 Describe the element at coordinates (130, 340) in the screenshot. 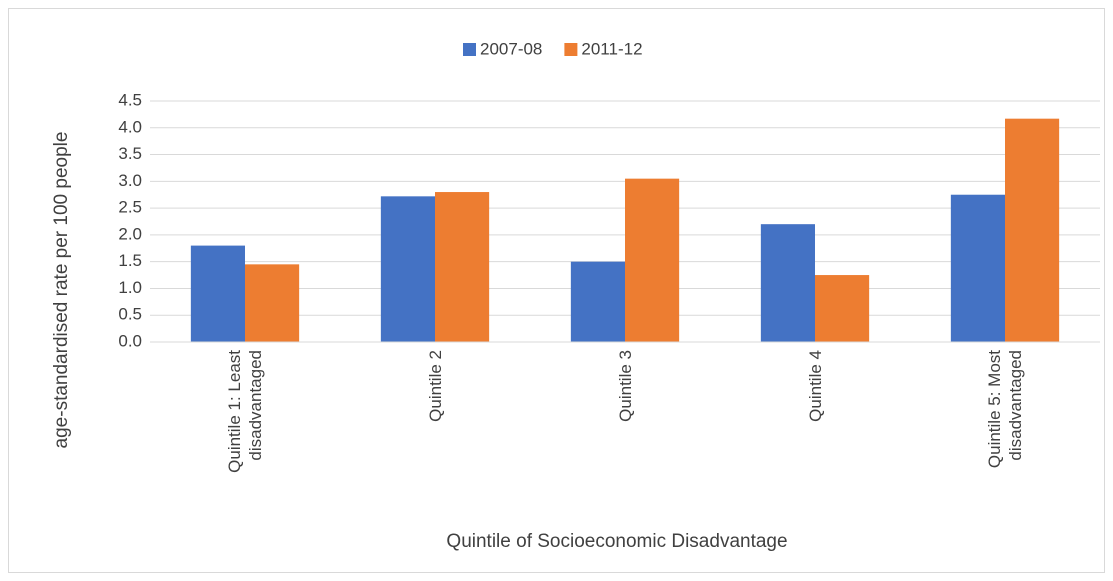

I see `y-tick-label: 0.0` at that location.